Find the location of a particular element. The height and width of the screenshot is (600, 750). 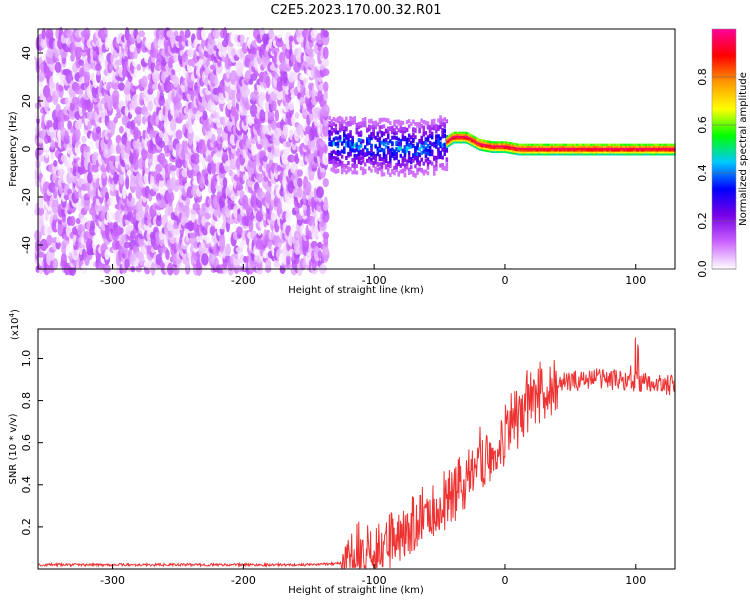

snr-multiplier-suffix: ) is located at coordinates (15, 311).